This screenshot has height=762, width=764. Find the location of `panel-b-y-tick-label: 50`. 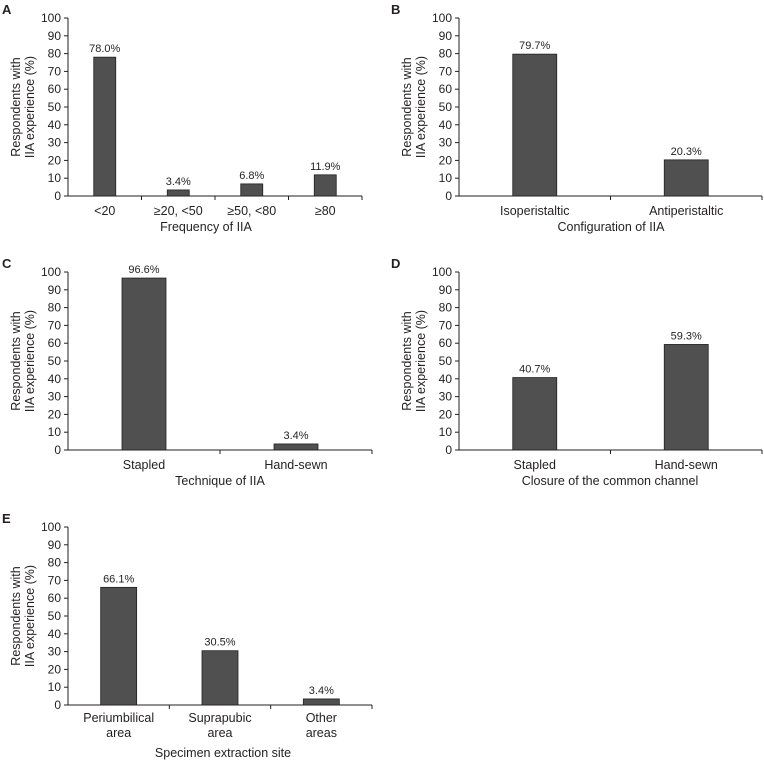

panel-b-y-tick-label: 50 is located at coordinates (446, 107).